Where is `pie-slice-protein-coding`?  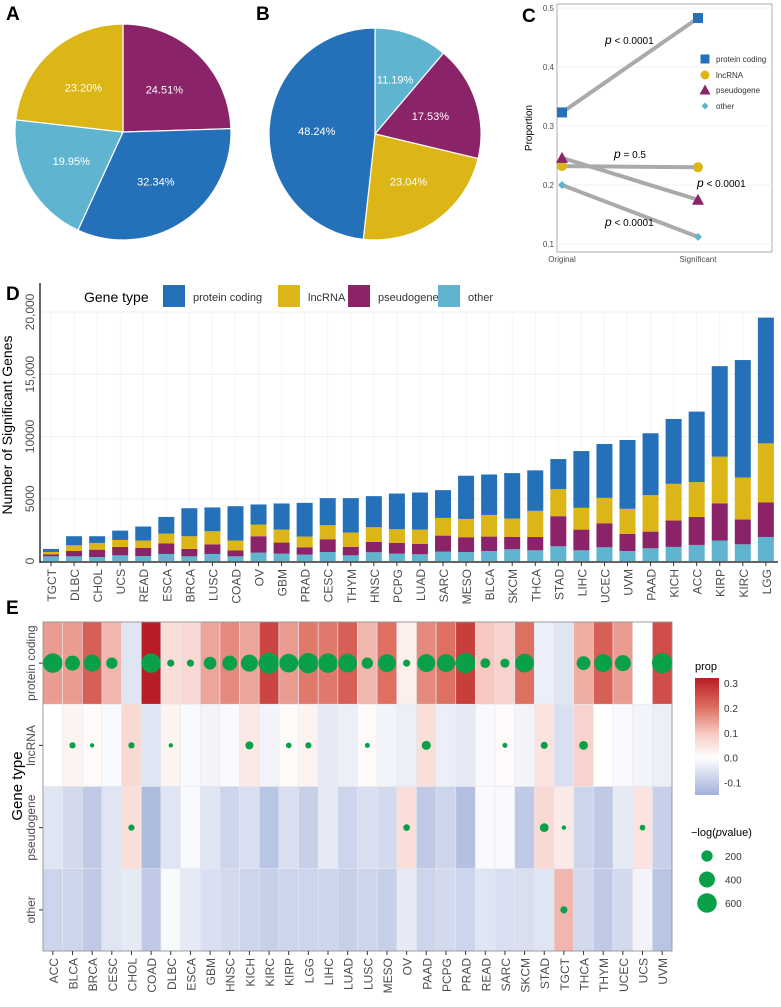
pie-slice-protein-coding is located at coordinates (154, 184).